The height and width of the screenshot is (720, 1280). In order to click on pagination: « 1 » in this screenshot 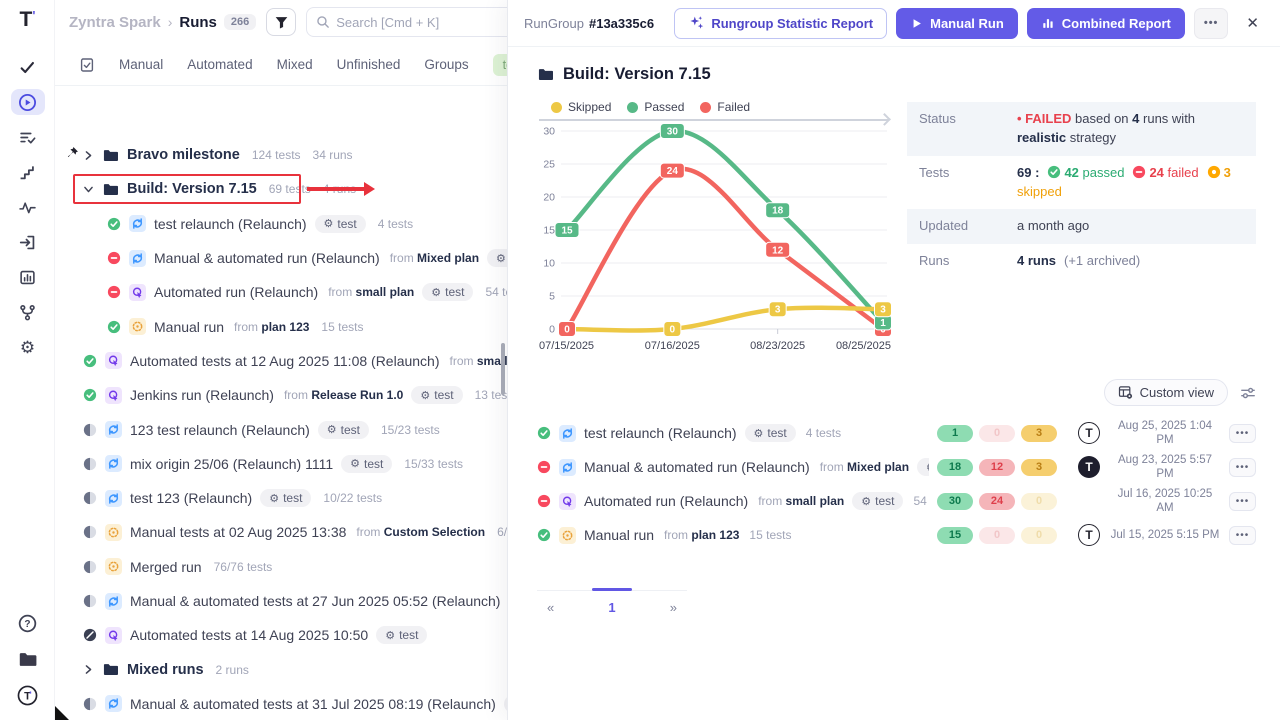, I will do `click(612, 601)`.